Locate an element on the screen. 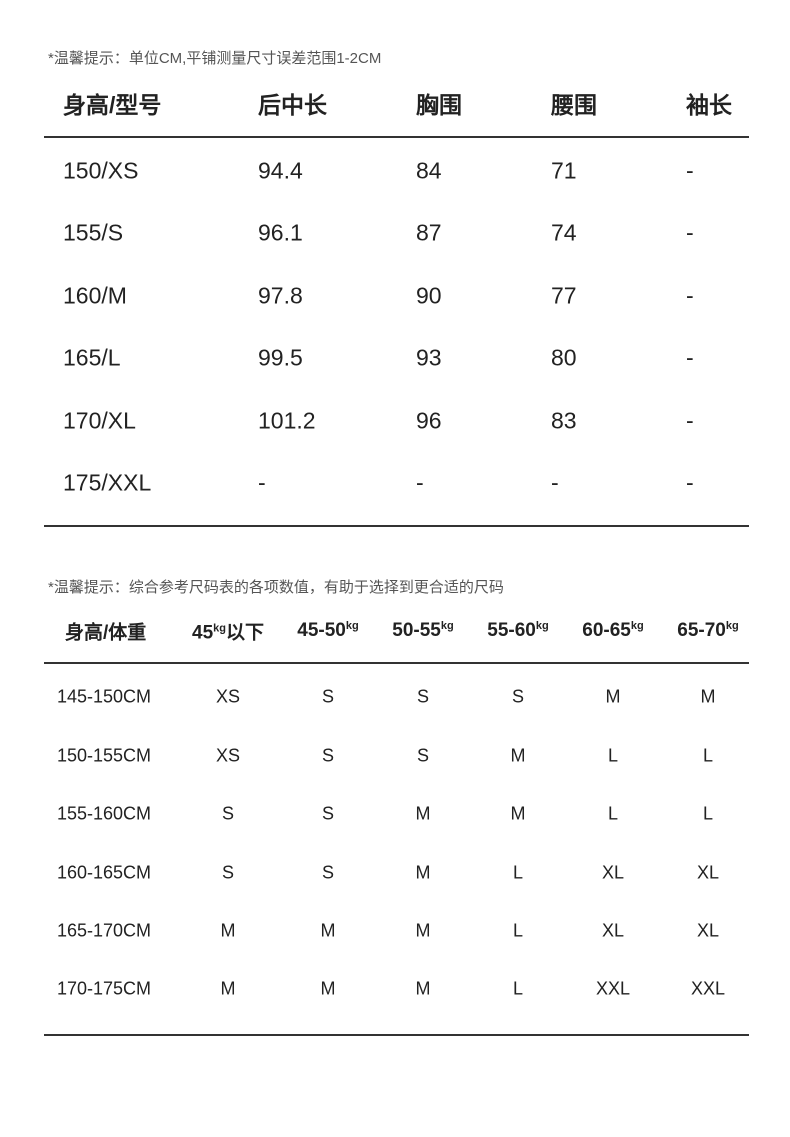 The width and height of the screenshot is (790, 1137). table-cell: 99.5 is located at coordinates (280, 357).